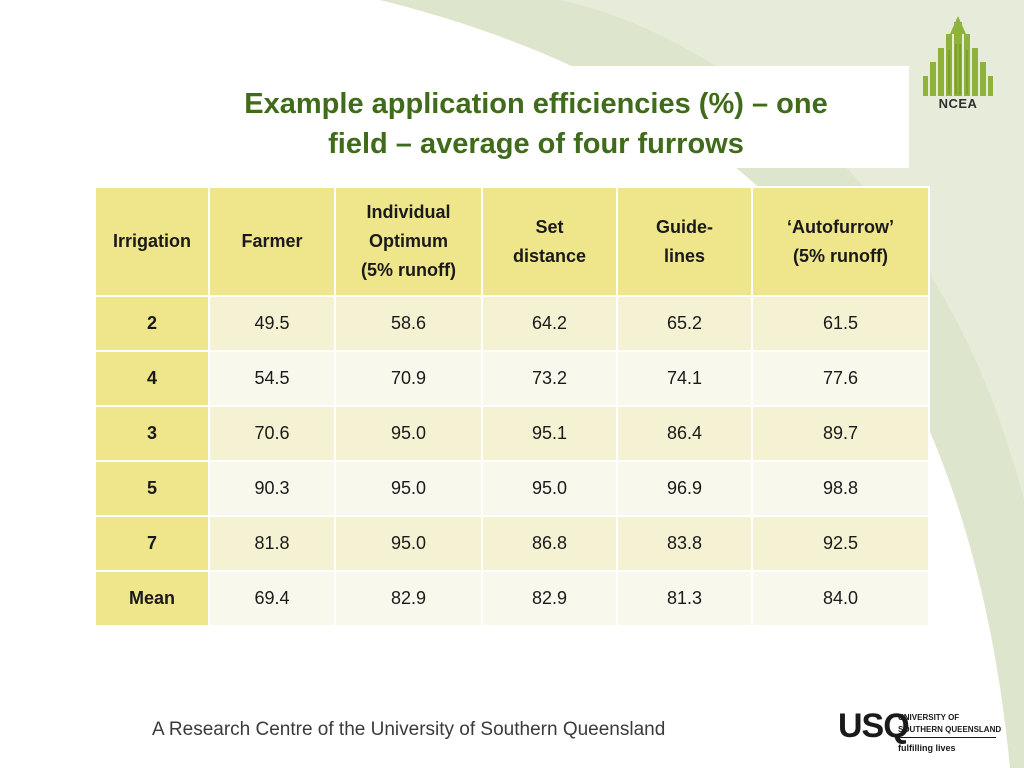  What do you see at coordinates (152, 543) in the screenshot?
I see `row-header: 7` at bounding box center [152, 543].